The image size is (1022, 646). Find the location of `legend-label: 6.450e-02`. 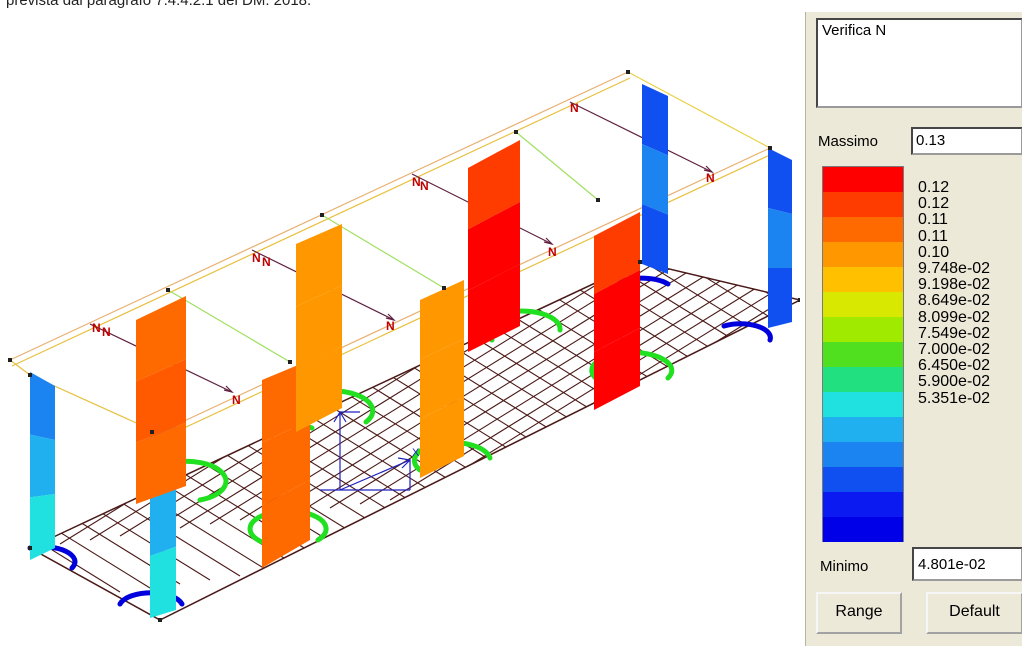

legend-label: 6.450e-02 is located at coordinates (954, 366).